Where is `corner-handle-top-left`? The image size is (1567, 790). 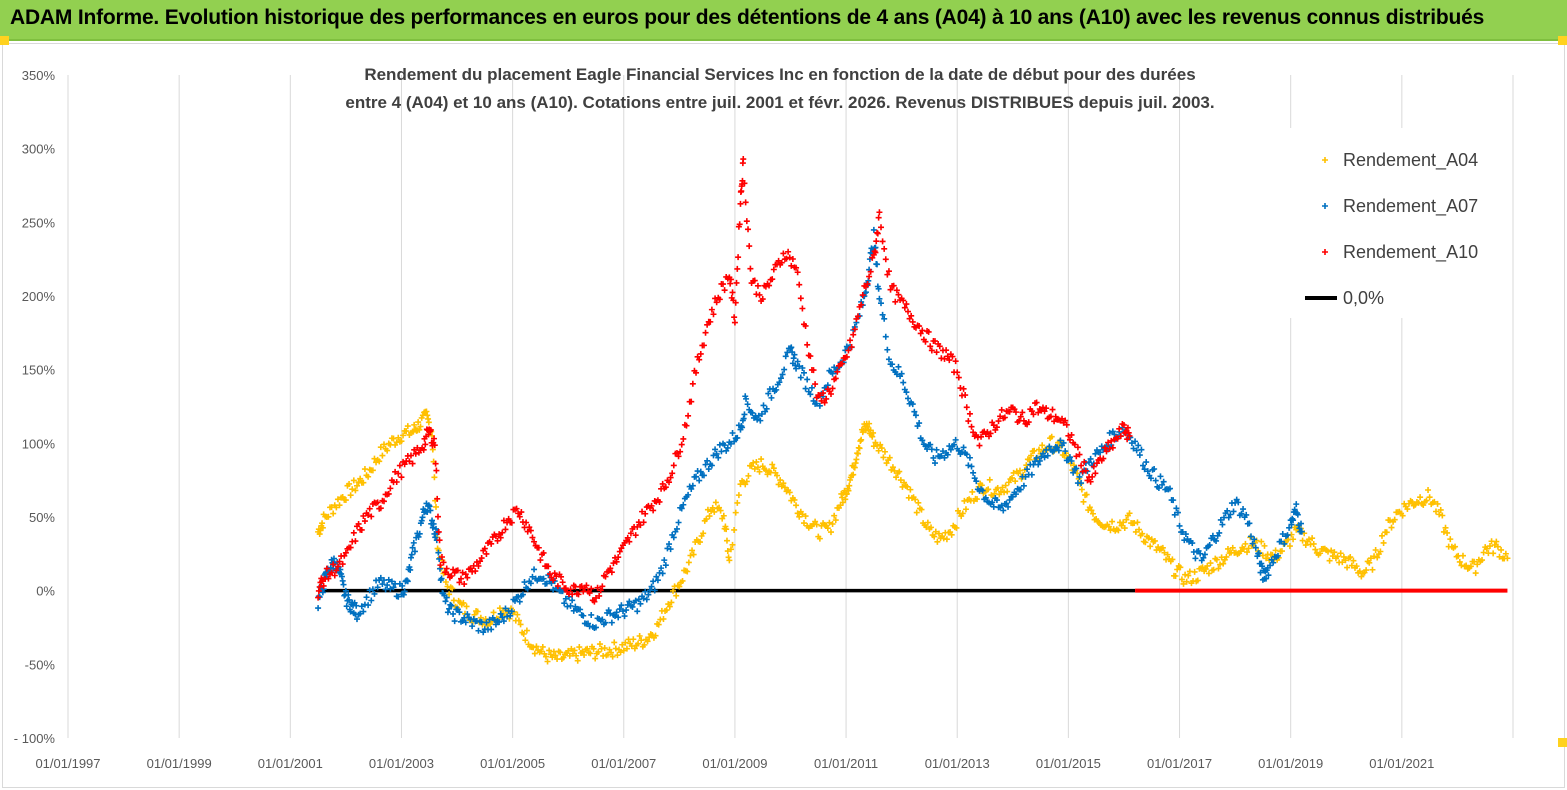
corner-handle-top-left is located at coordinates (4, 40).